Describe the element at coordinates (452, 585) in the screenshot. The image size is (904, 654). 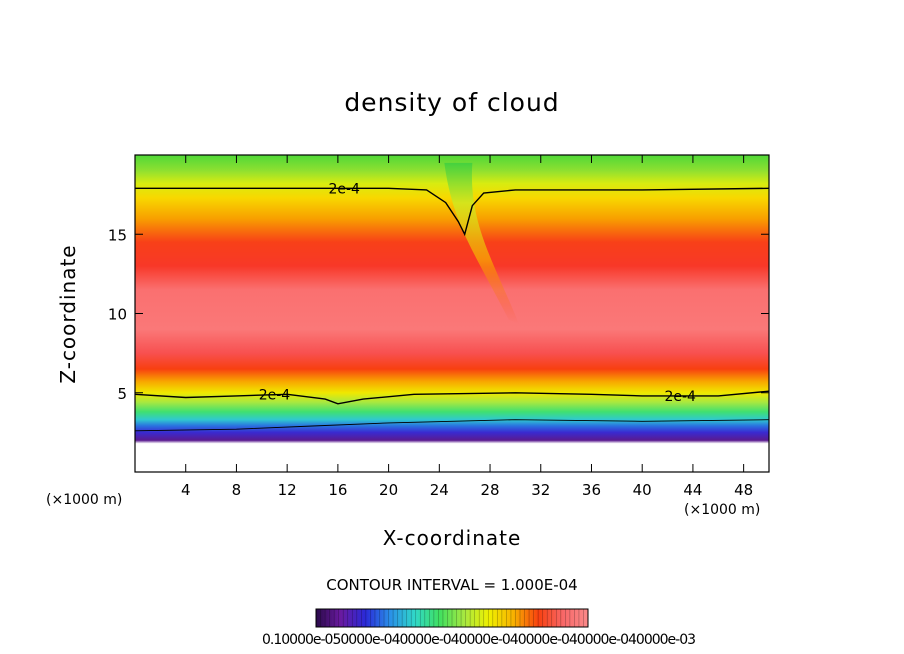
I see `contour-interval: CONTOUR INTERVAL = 1.000E-04` at that location.